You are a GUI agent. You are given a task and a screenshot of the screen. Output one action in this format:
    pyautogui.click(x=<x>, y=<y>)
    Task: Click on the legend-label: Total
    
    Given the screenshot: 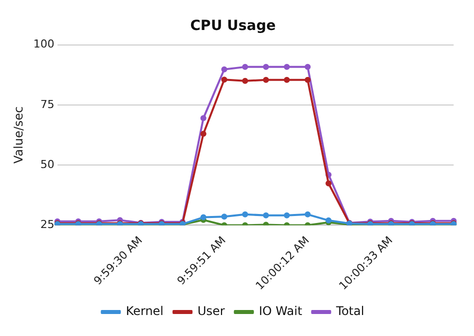 What is the action you would take?
    pyautogui.click(x=349, y=311)
    